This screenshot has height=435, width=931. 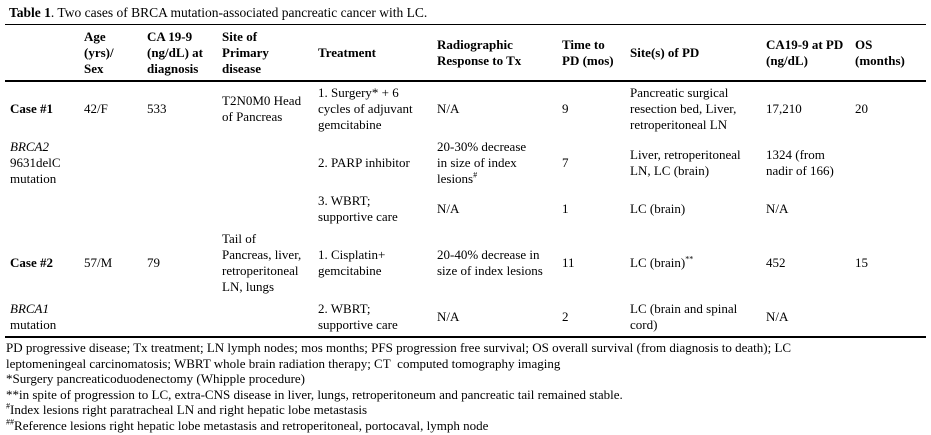 I want to click on text-segment: 9631delC mutation, so click(x=35, y=170).